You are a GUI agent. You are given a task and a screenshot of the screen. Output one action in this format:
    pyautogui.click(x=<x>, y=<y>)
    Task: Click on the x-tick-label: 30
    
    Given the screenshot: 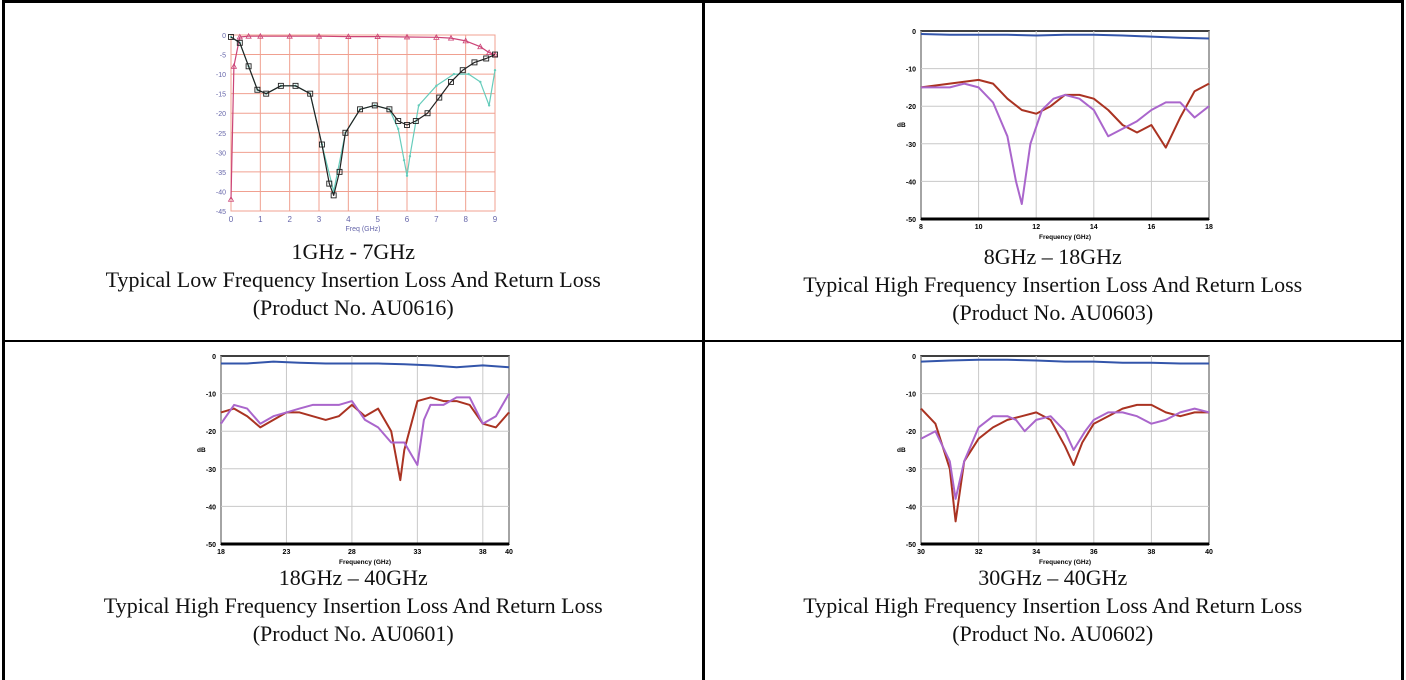 What is the action you would take?
    pyautogui.click(x=921, y=552)
    